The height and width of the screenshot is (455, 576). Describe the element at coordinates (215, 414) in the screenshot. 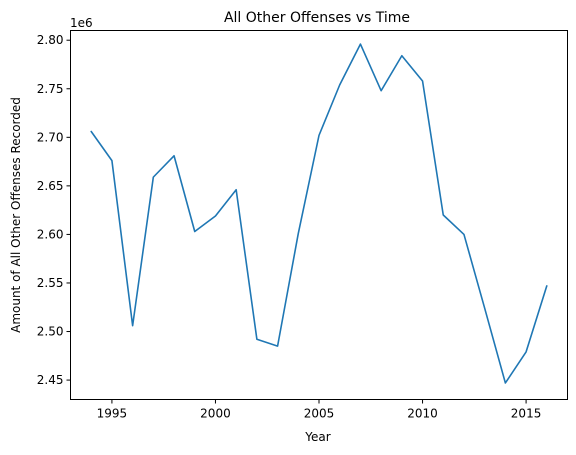

I see `x-tick-label: 2000` at that location.